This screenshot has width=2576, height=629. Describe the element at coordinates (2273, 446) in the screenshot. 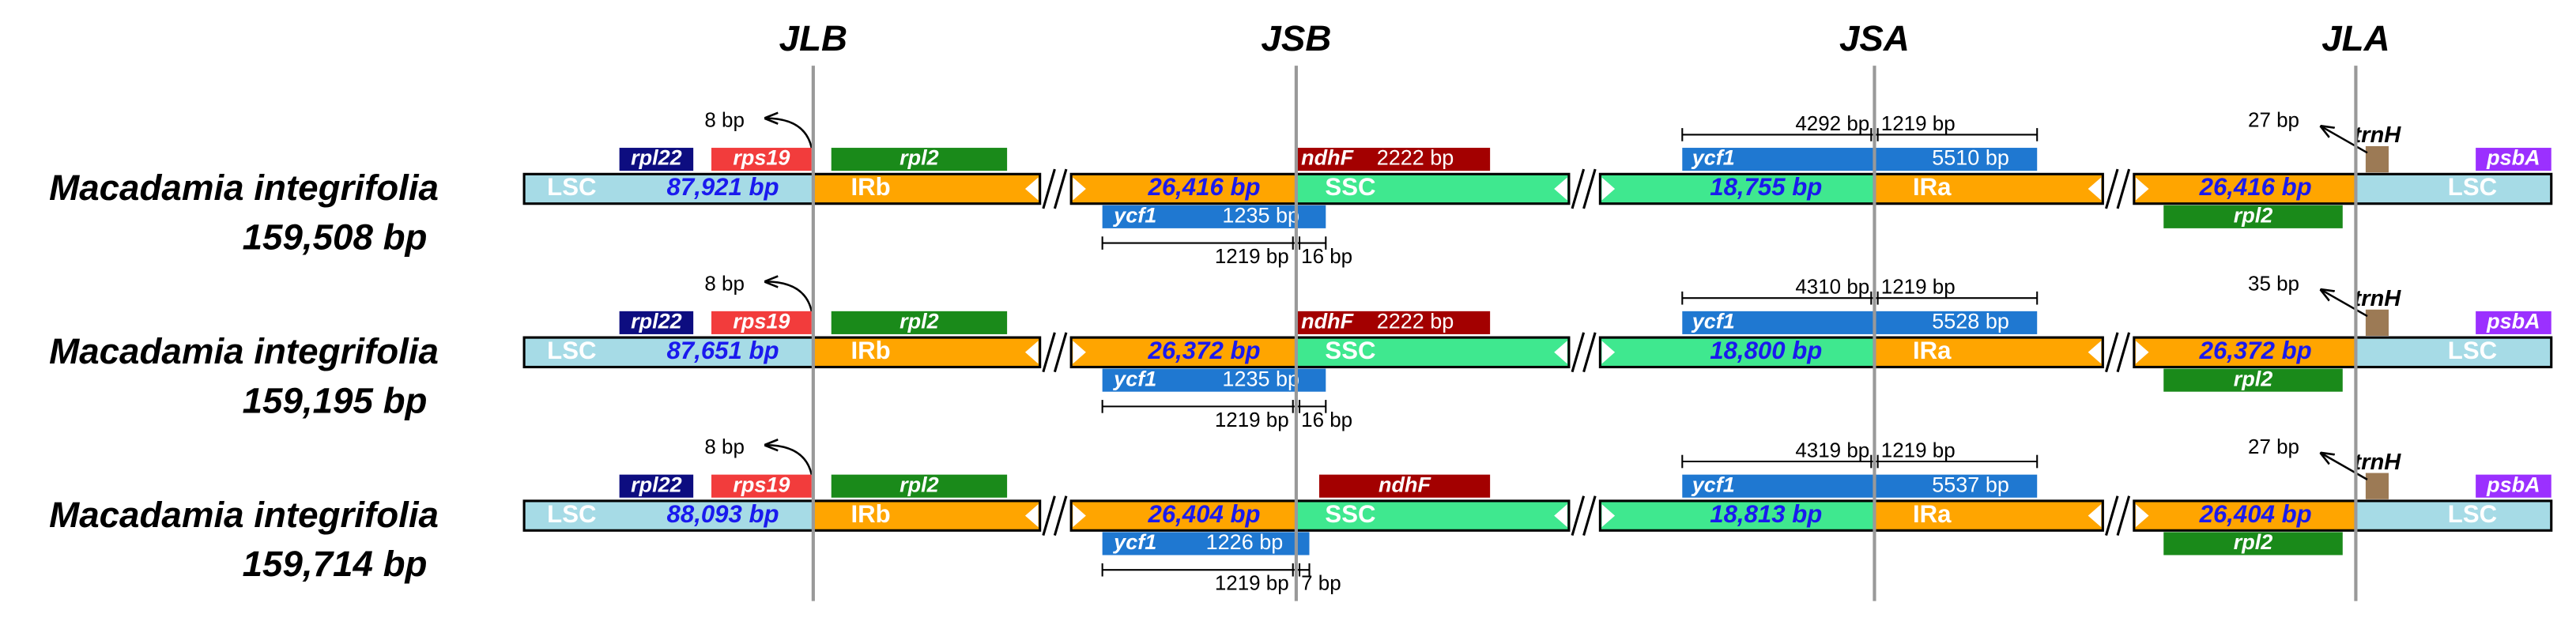

I see `distance-label: 27 bp` at that location.